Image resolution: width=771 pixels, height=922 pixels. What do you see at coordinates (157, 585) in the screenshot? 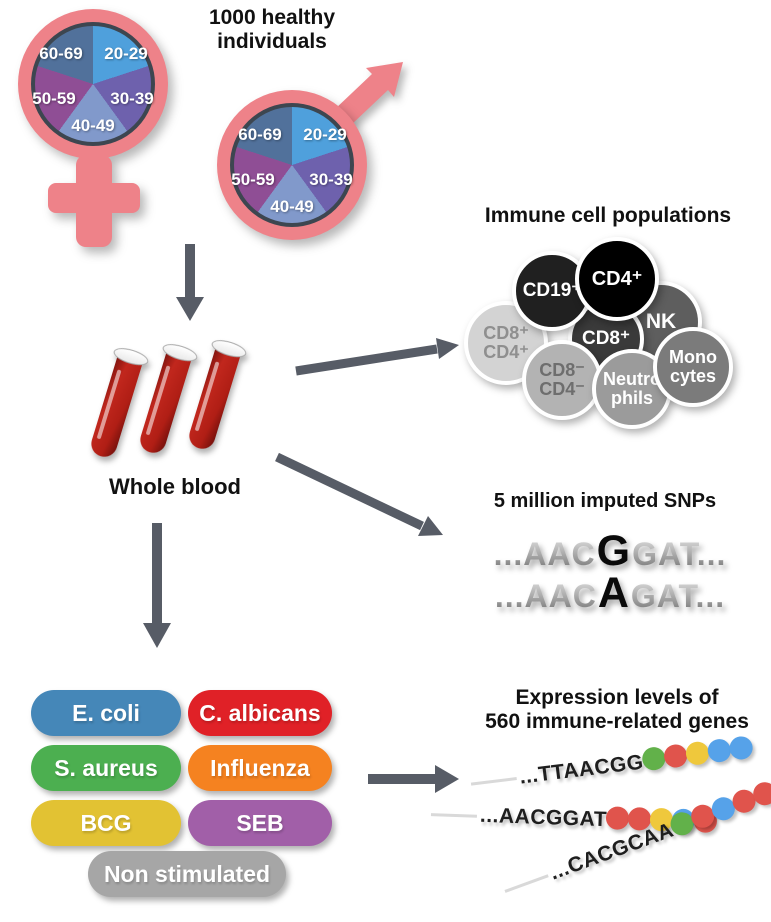
I see `arrow-blood-to-stimuli` at bounding box center [157, 585].